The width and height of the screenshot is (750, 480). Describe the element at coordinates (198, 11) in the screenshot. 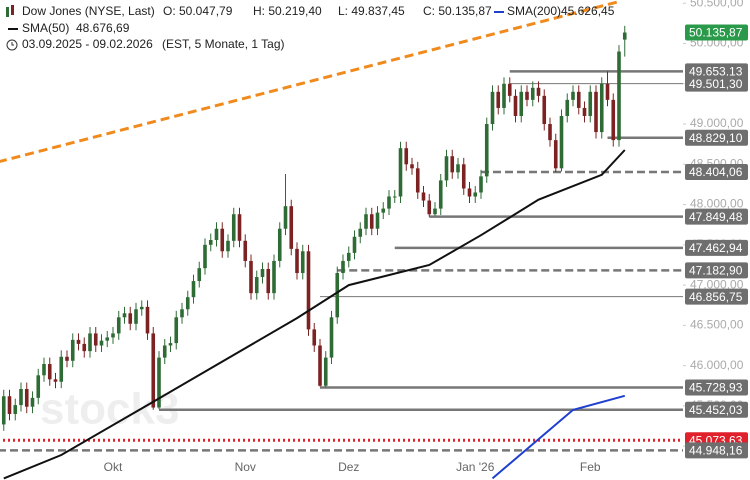

I see `open-text: O: 50.047,79` at that location.